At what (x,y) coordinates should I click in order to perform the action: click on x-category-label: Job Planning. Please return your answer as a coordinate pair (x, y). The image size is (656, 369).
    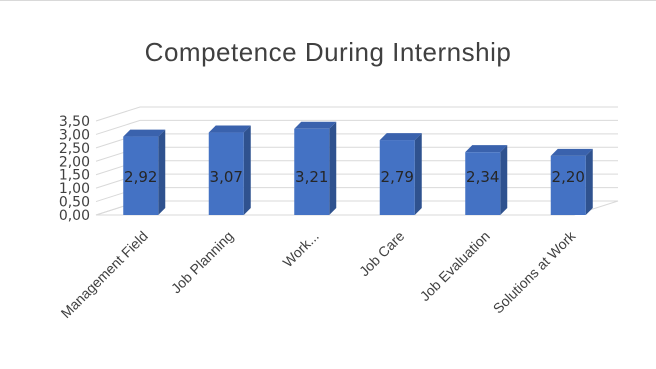
    Looking at the image, I should click on (202, 262).